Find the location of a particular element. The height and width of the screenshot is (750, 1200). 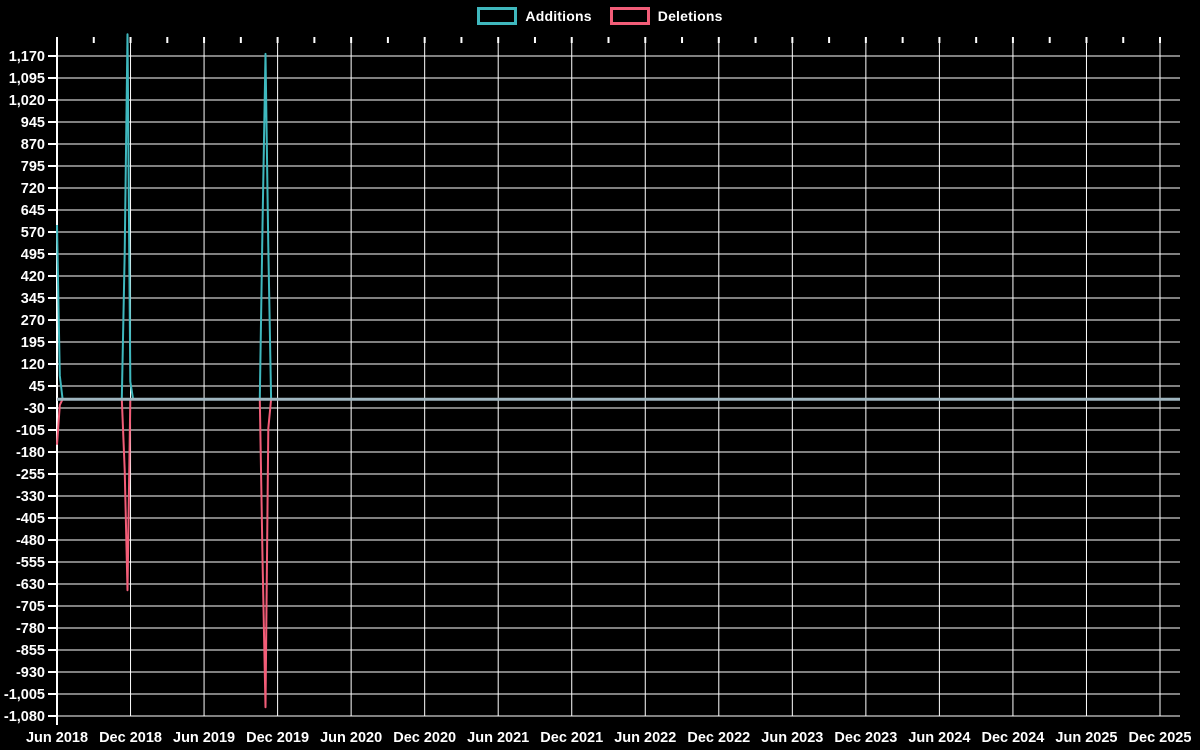

y-tick-label: -780 is located at coordinates (30, 629).